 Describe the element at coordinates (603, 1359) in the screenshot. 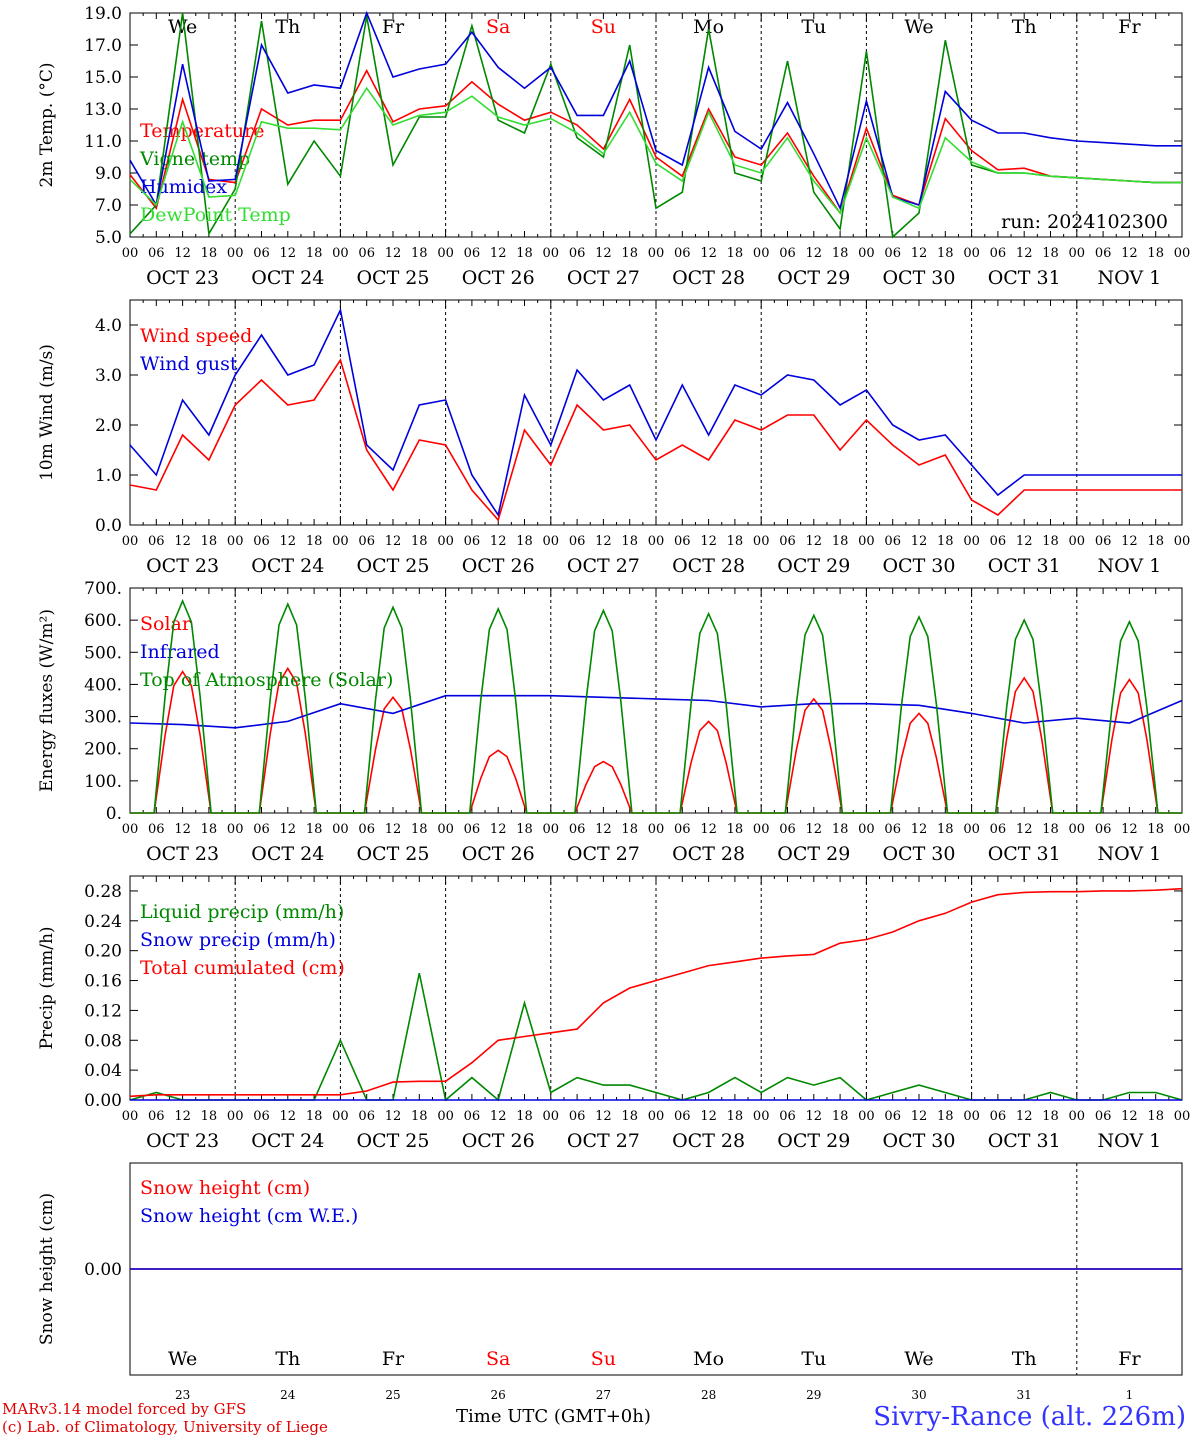

I see `weekday-label: Su` at that location.